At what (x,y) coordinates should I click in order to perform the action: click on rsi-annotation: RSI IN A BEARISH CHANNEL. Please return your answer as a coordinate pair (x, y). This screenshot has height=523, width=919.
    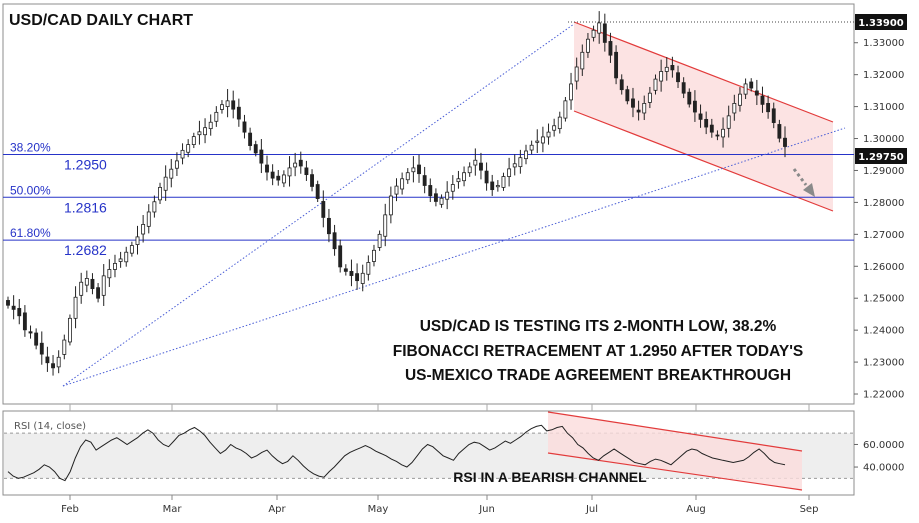
    Looking at the image, I should click on (550, 477).